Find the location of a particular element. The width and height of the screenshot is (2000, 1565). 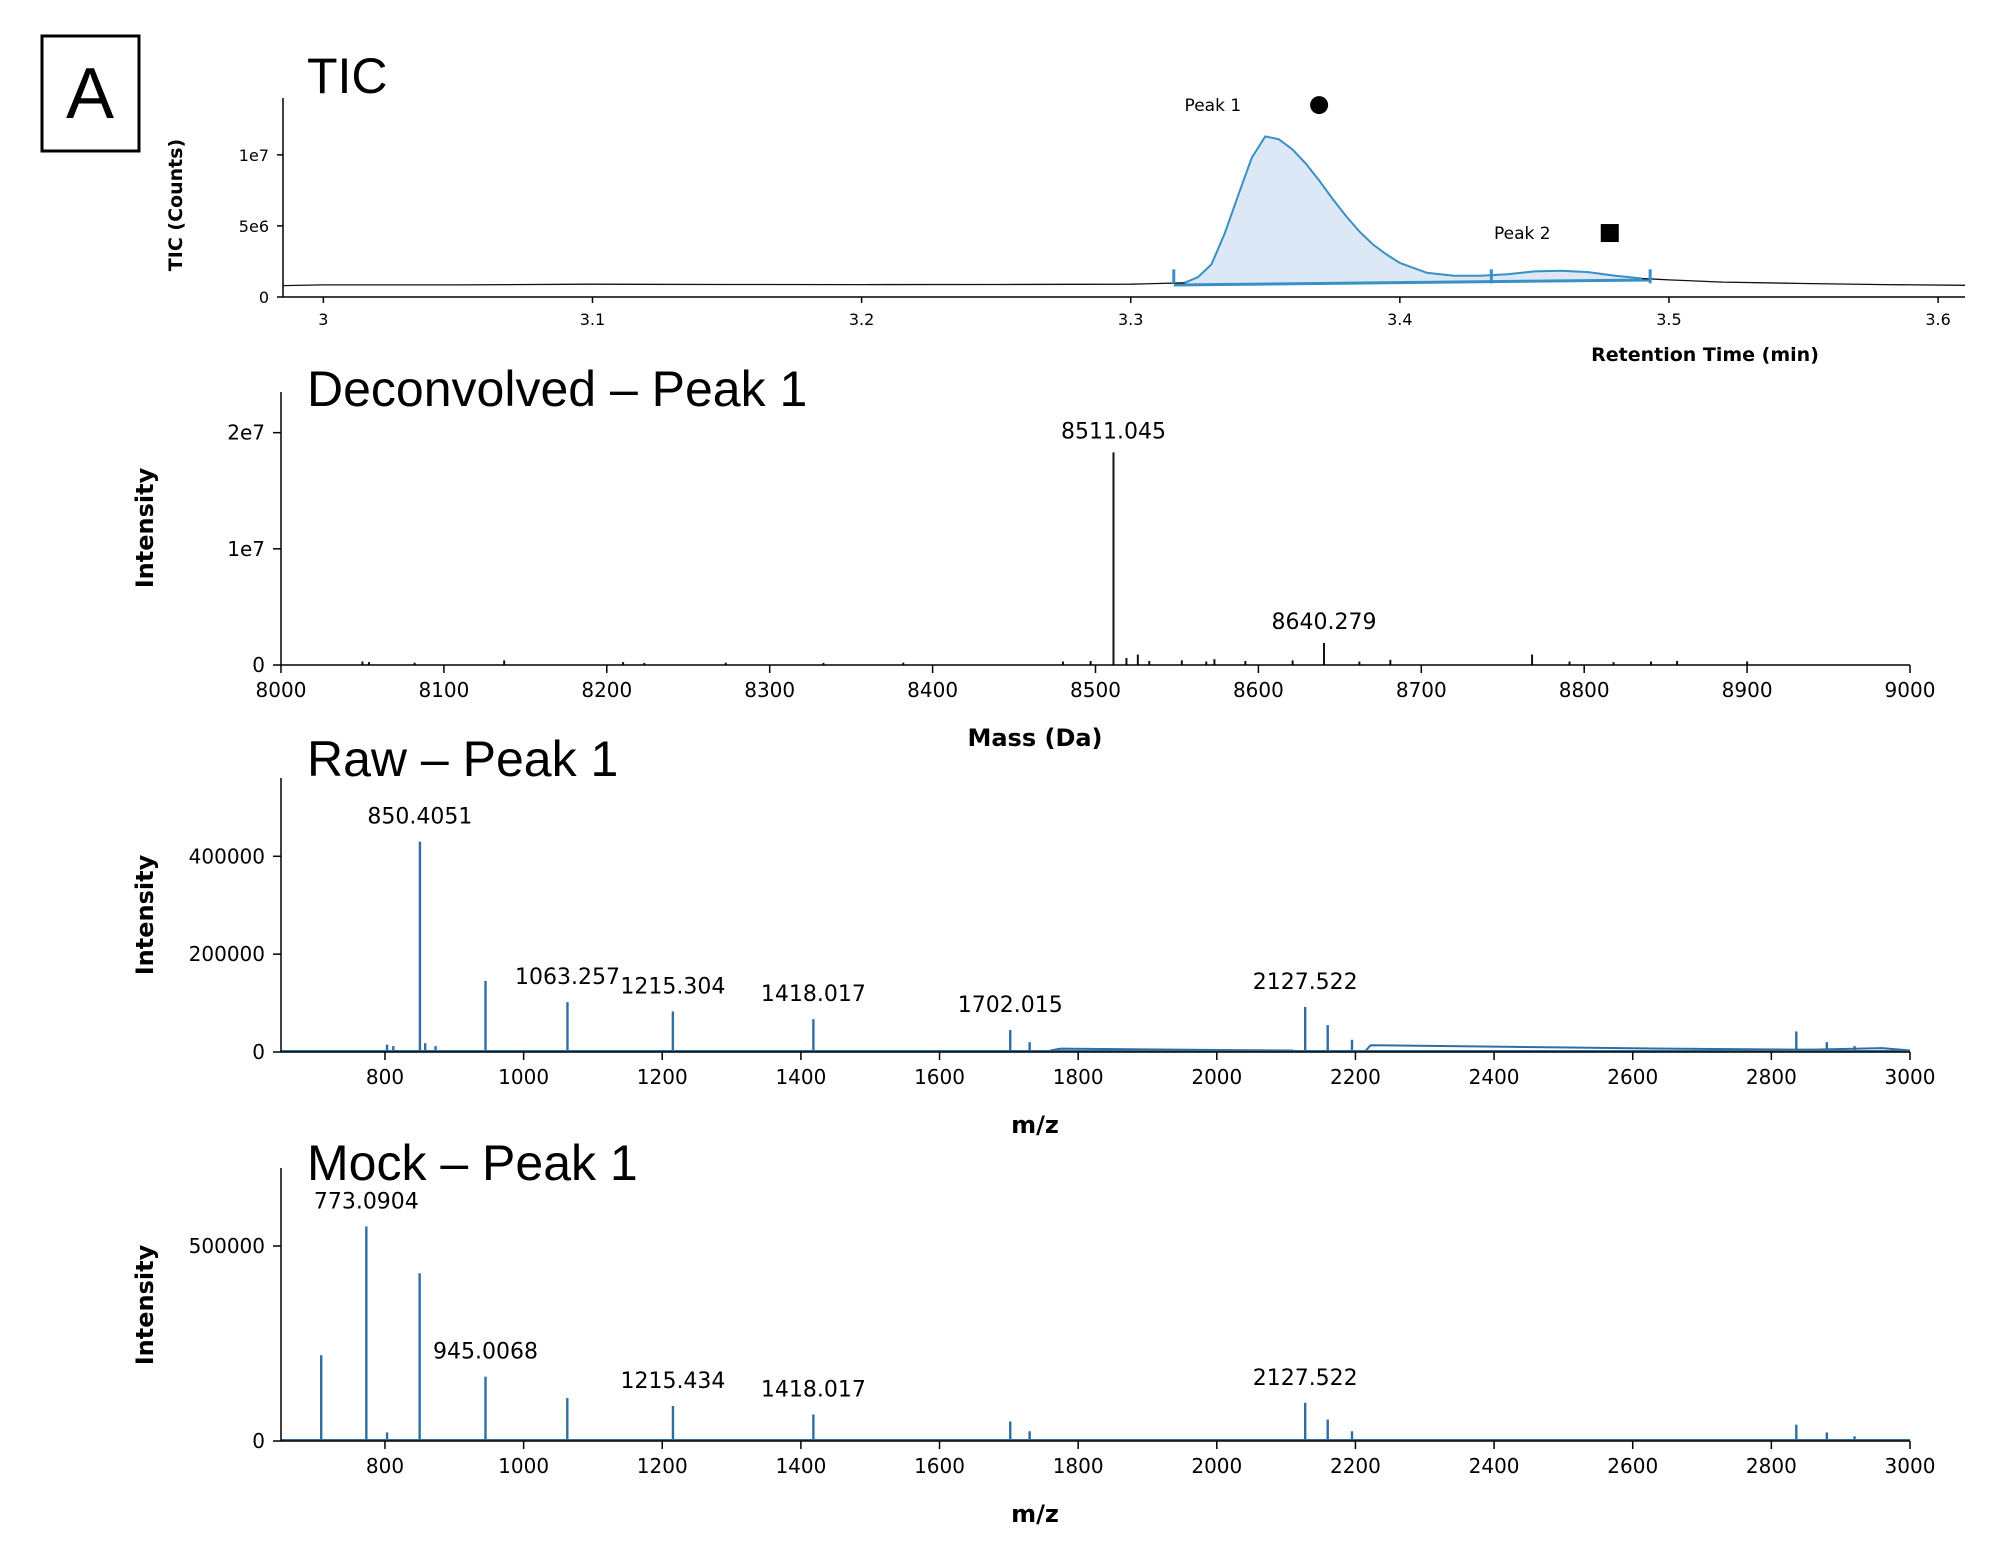

raw-x-tick-label-0: 800 is located at coordinates (385, 1077).